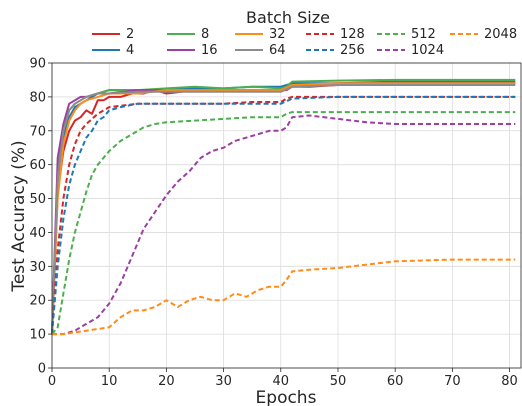 This screenshot has height=406, width=522. Describe the element at coordinates (500, 34) in the screenshot. I see `legend-label-2048: 2048` at that location.